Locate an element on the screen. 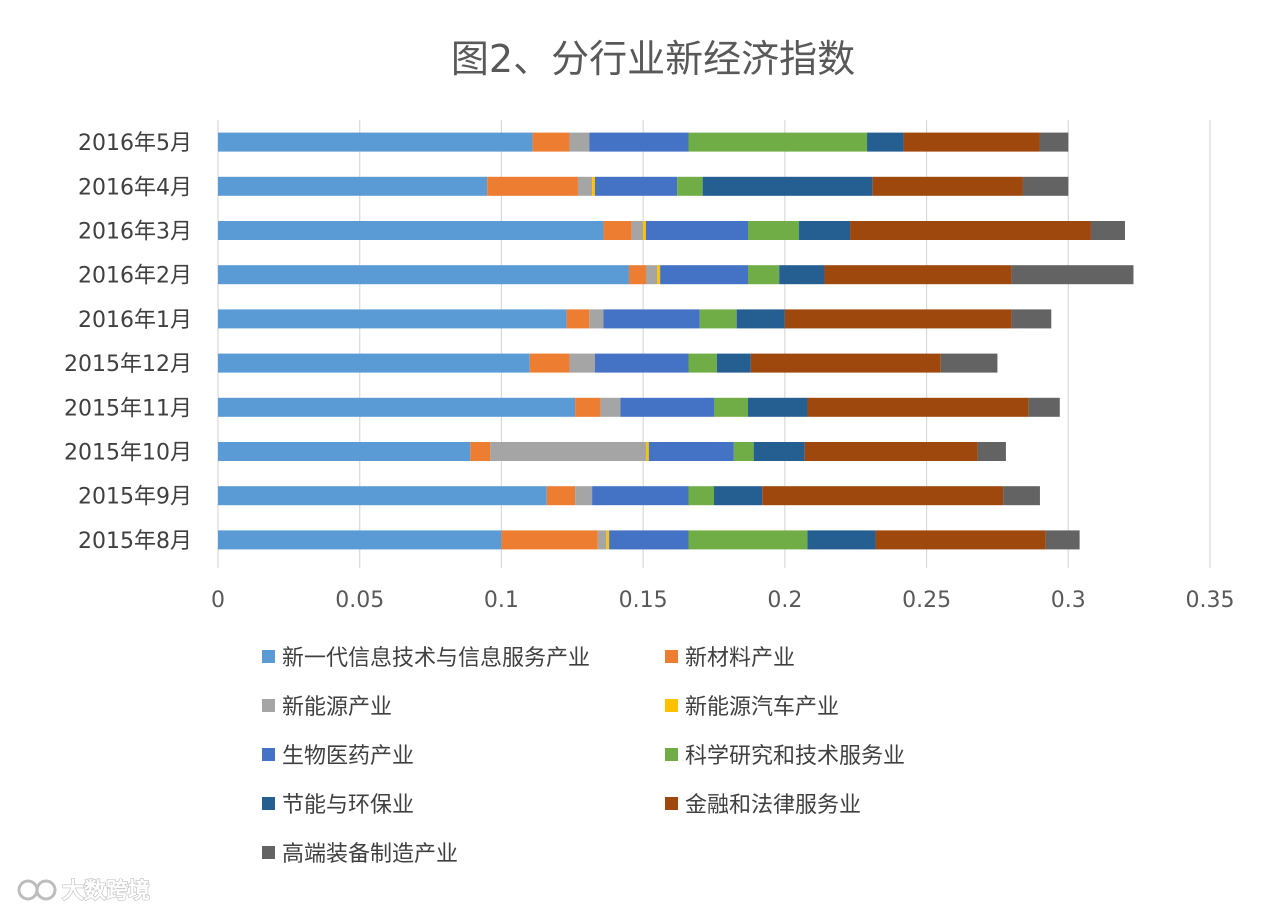 The image size is (1280, 914). bar-segment-s1-c3 is located at coordinates (637, 275).